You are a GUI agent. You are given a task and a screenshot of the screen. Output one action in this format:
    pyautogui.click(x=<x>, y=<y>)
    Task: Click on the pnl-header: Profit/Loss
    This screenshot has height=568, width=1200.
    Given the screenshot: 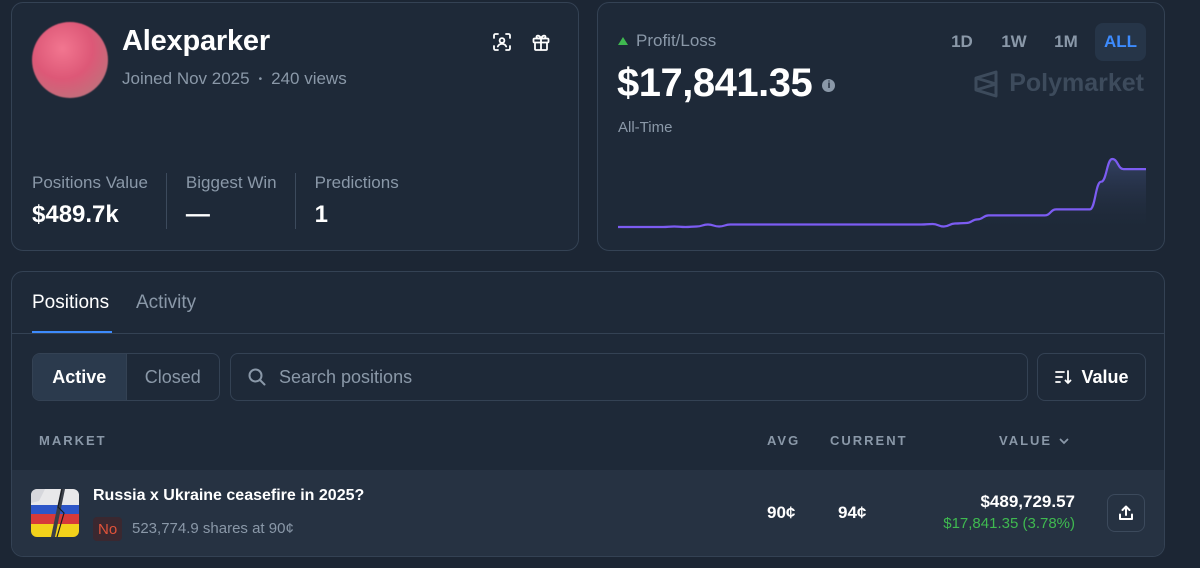 What is the action you would take?
    pyautogui.click(x=667, y=41)
    